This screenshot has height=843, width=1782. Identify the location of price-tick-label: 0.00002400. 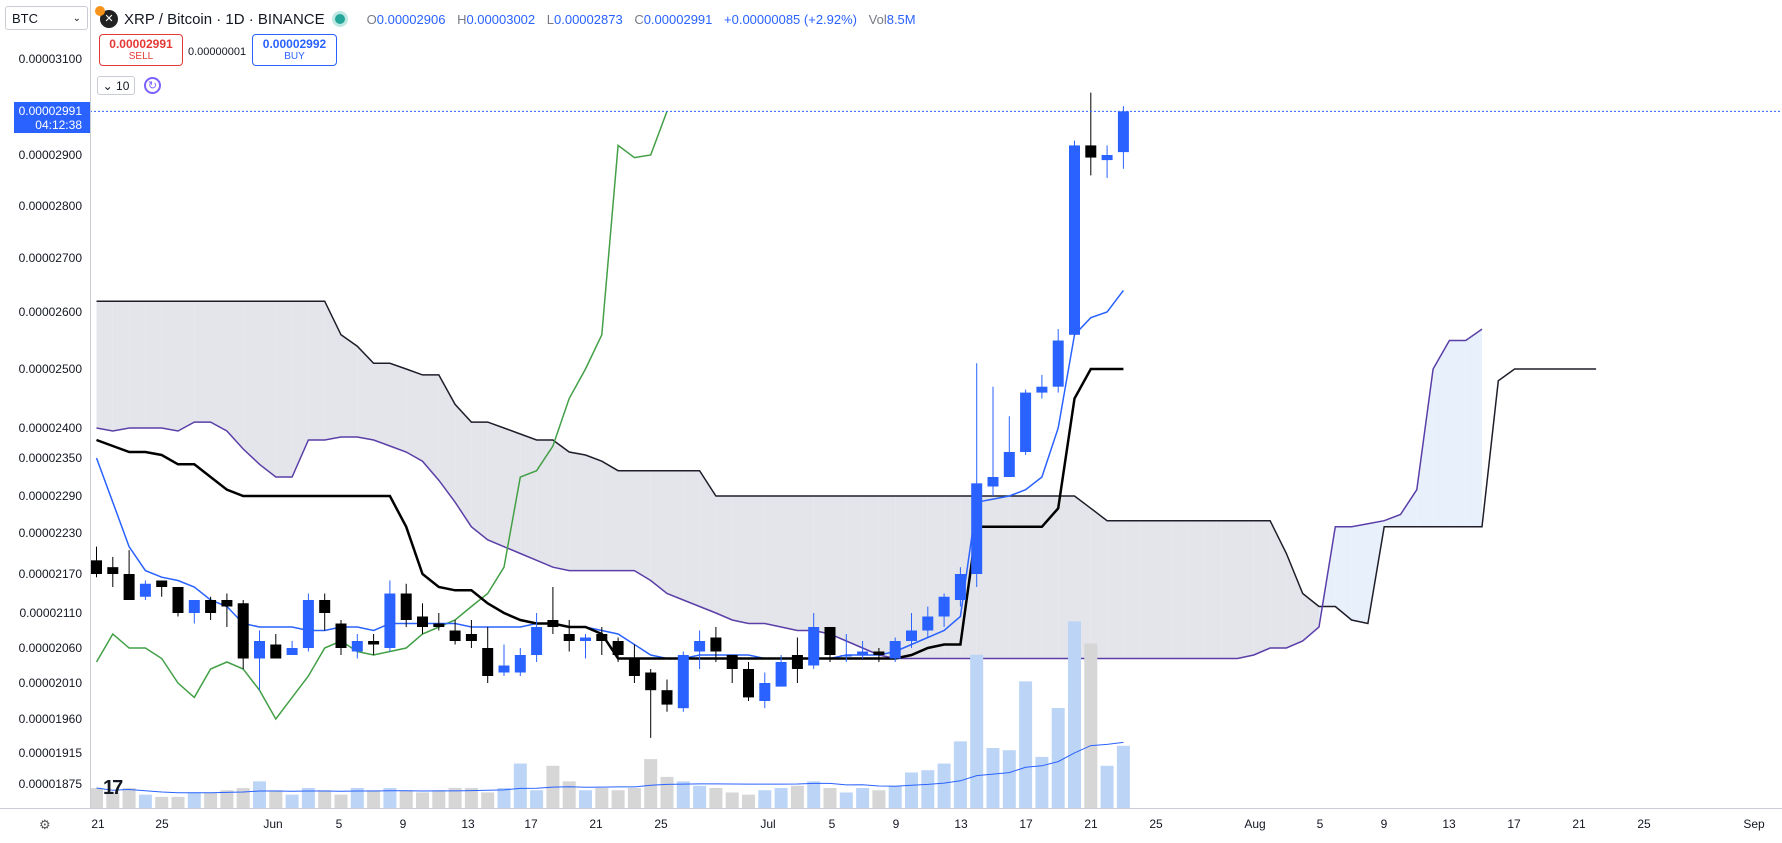
(51, 428).